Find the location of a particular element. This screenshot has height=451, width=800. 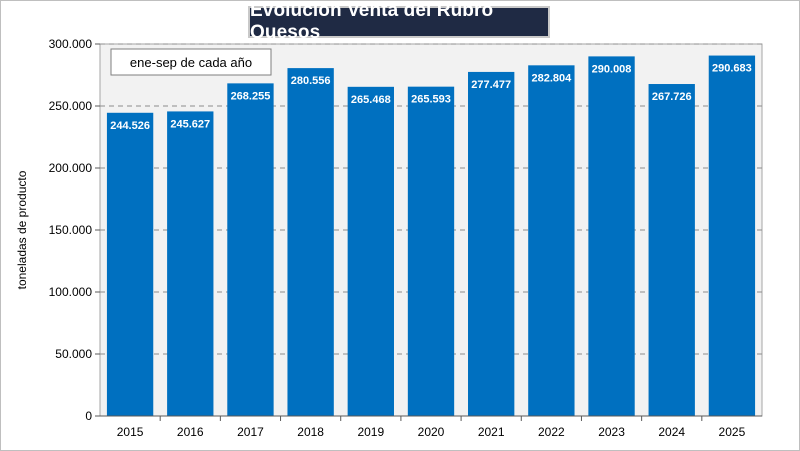

bar-value-label: 245.627 is located at coordinates (190, 124).